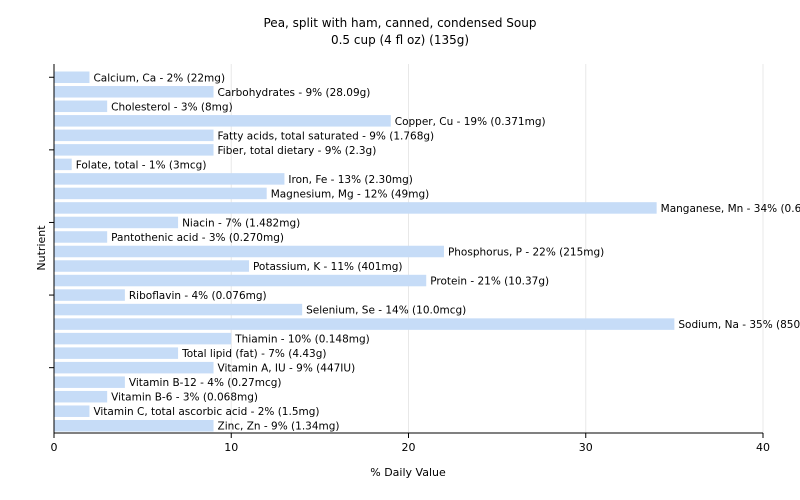  I want to click on y-axis-title: Nutrient, so click(41, 248).